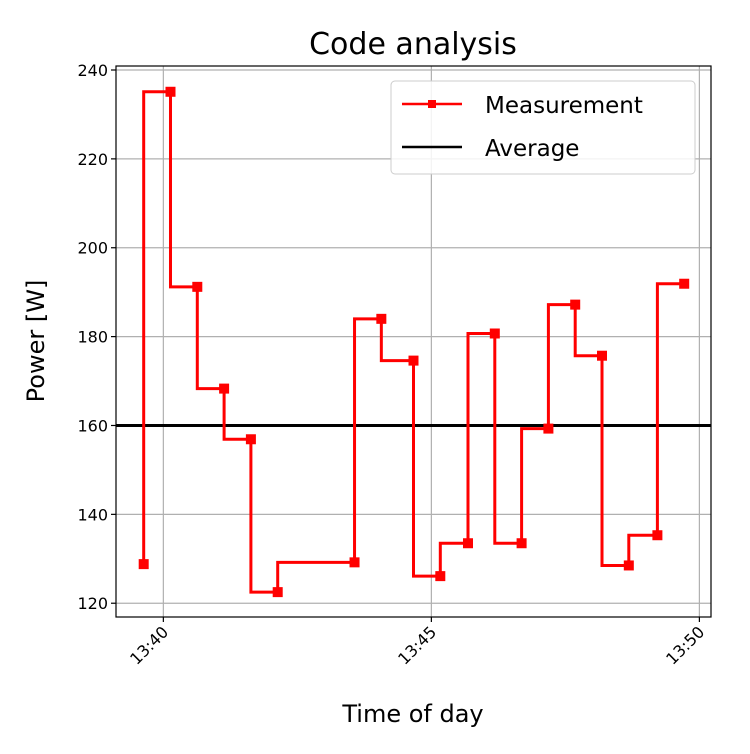 Image resolution: width=750 pixels, height=754 pixels. I want to click on y-tick-label: 220, so click(92, 159).